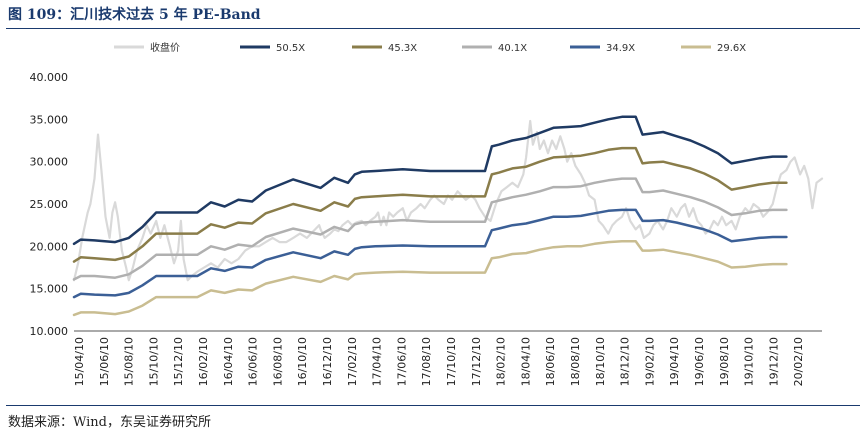 This screenshot has height=444, width=866. Describe the element at coordinates (228, 361) in the screenshot. I see `x-tick-label: 16/04/10` at that location.